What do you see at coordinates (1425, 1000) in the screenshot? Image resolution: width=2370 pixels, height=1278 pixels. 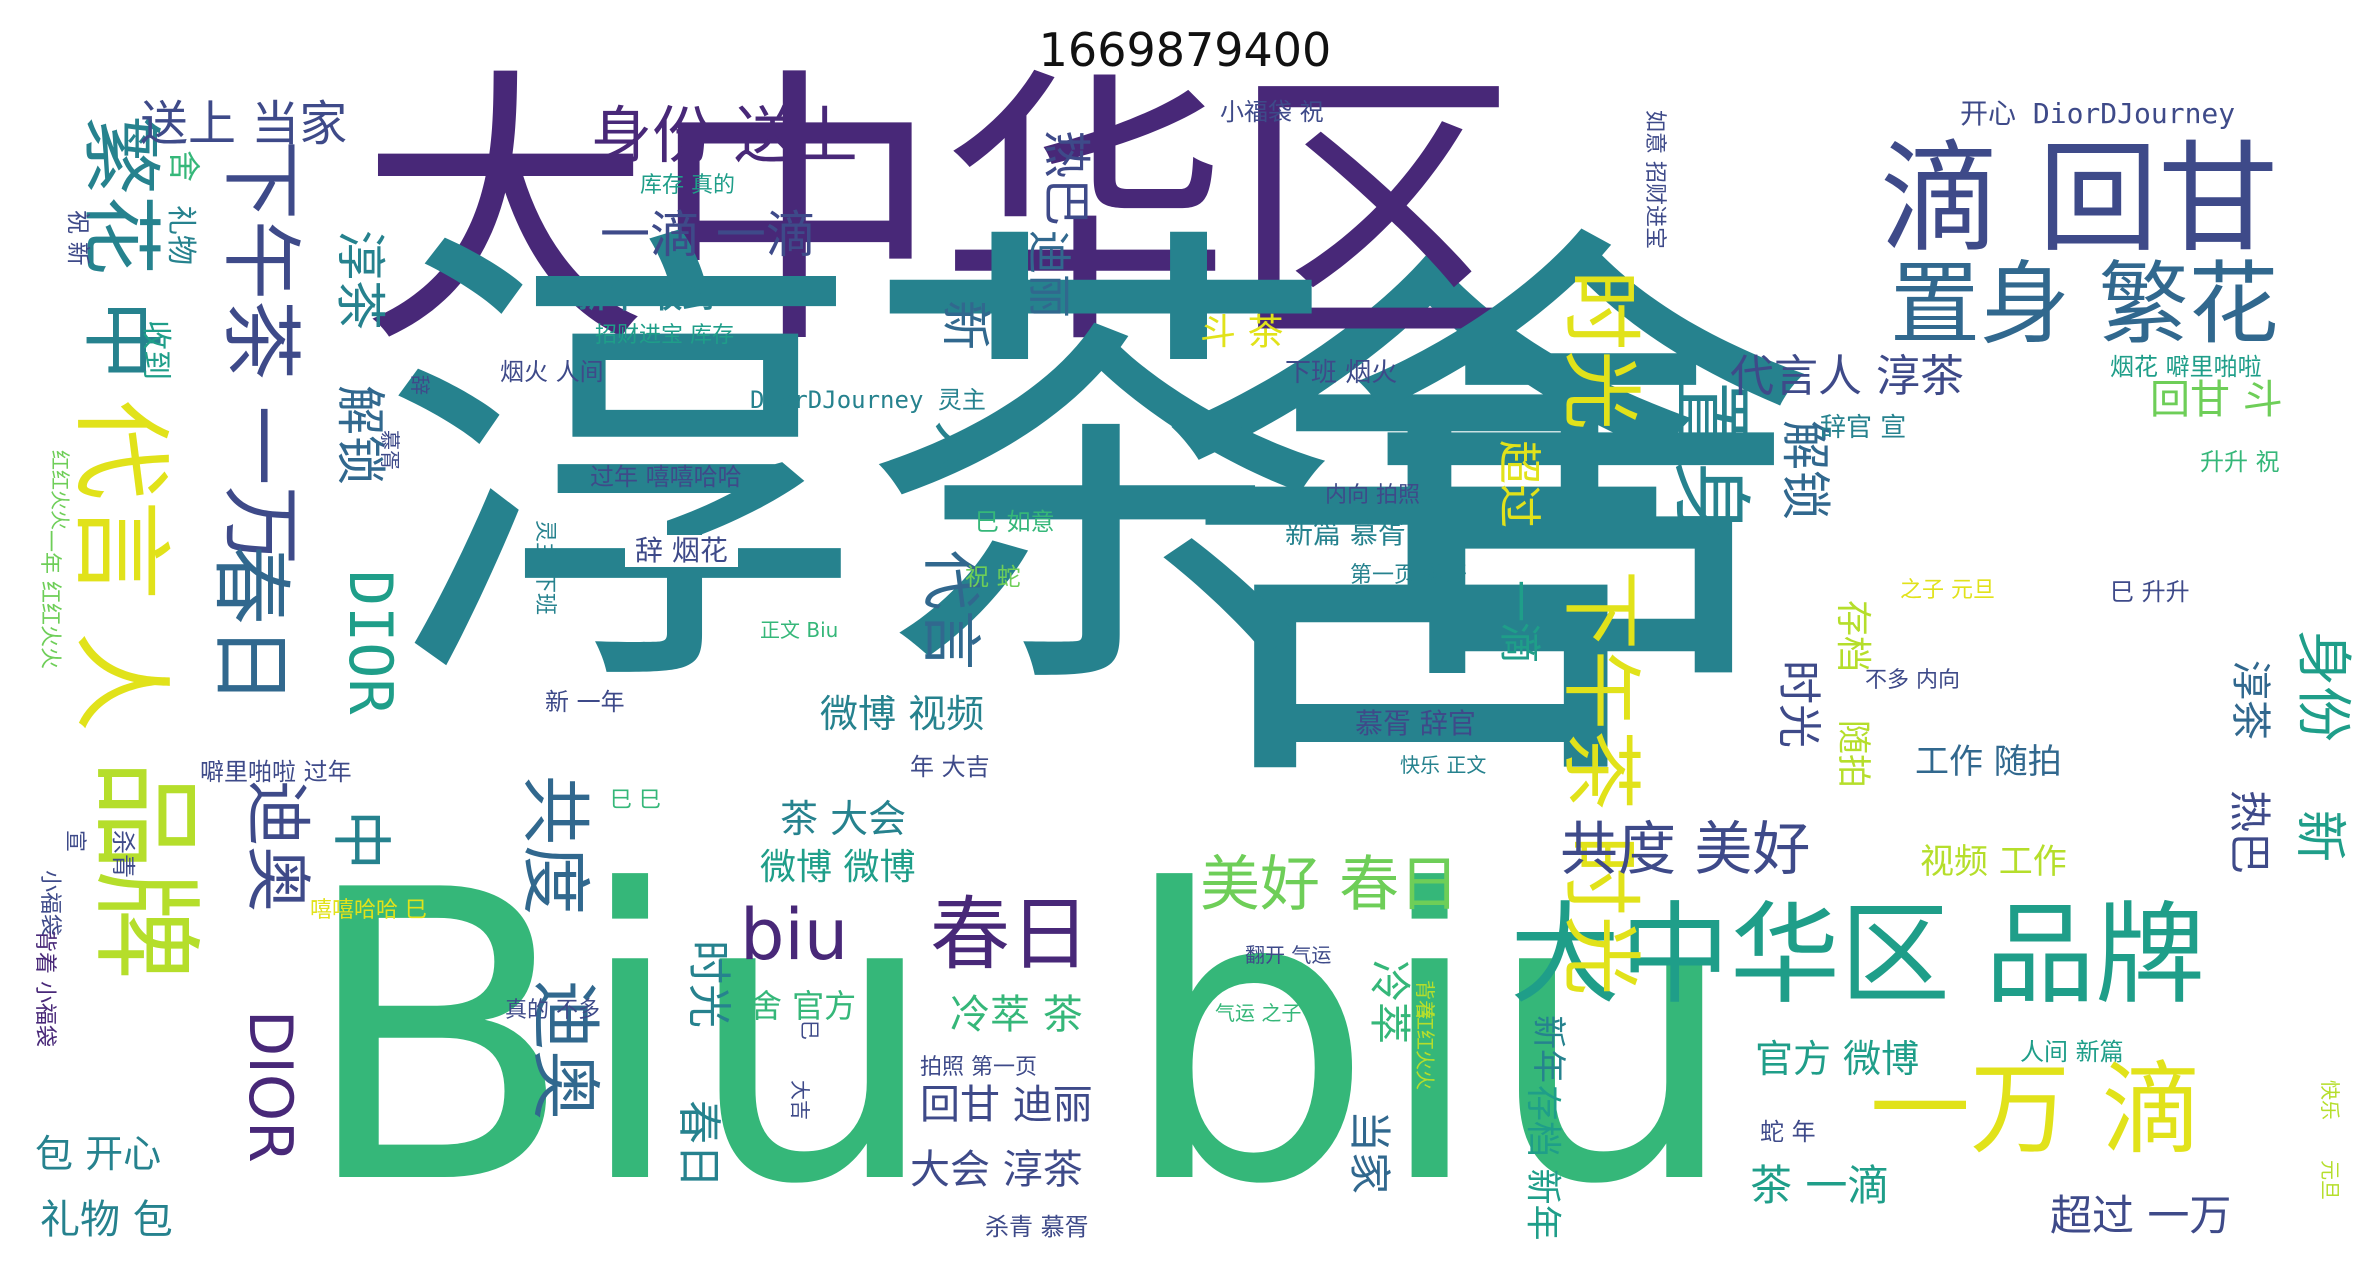 I see `cloud-word: 背着` at bounding box center [1425, 1000].